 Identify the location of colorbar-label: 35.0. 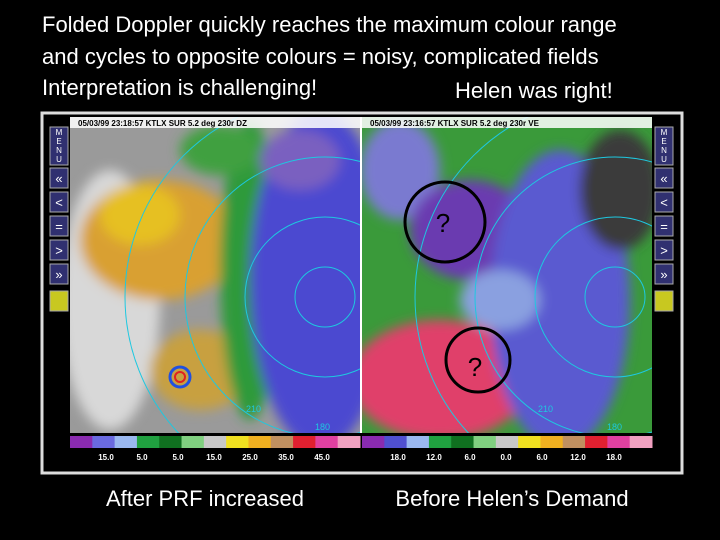
(286, 457).